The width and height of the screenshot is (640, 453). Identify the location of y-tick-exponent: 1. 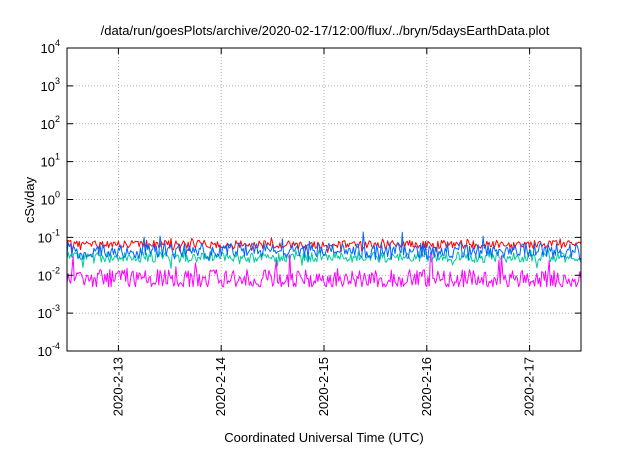
(57, 157).